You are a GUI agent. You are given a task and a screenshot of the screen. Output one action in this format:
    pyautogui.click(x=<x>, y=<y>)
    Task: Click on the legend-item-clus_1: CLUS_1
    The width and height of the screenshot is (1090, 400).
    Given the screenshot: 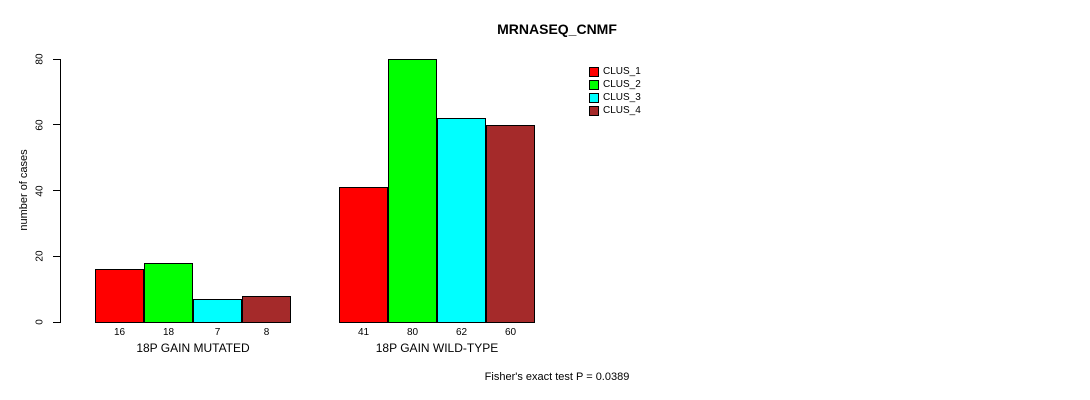 What is the action you would take?
    pyautogui.click(x=615, y=71)
    